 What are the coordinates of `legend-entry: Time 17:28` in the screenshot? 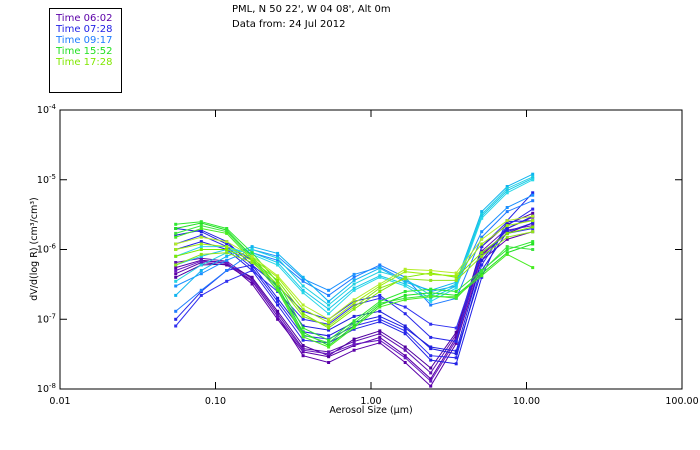 It's located at (84, 62).